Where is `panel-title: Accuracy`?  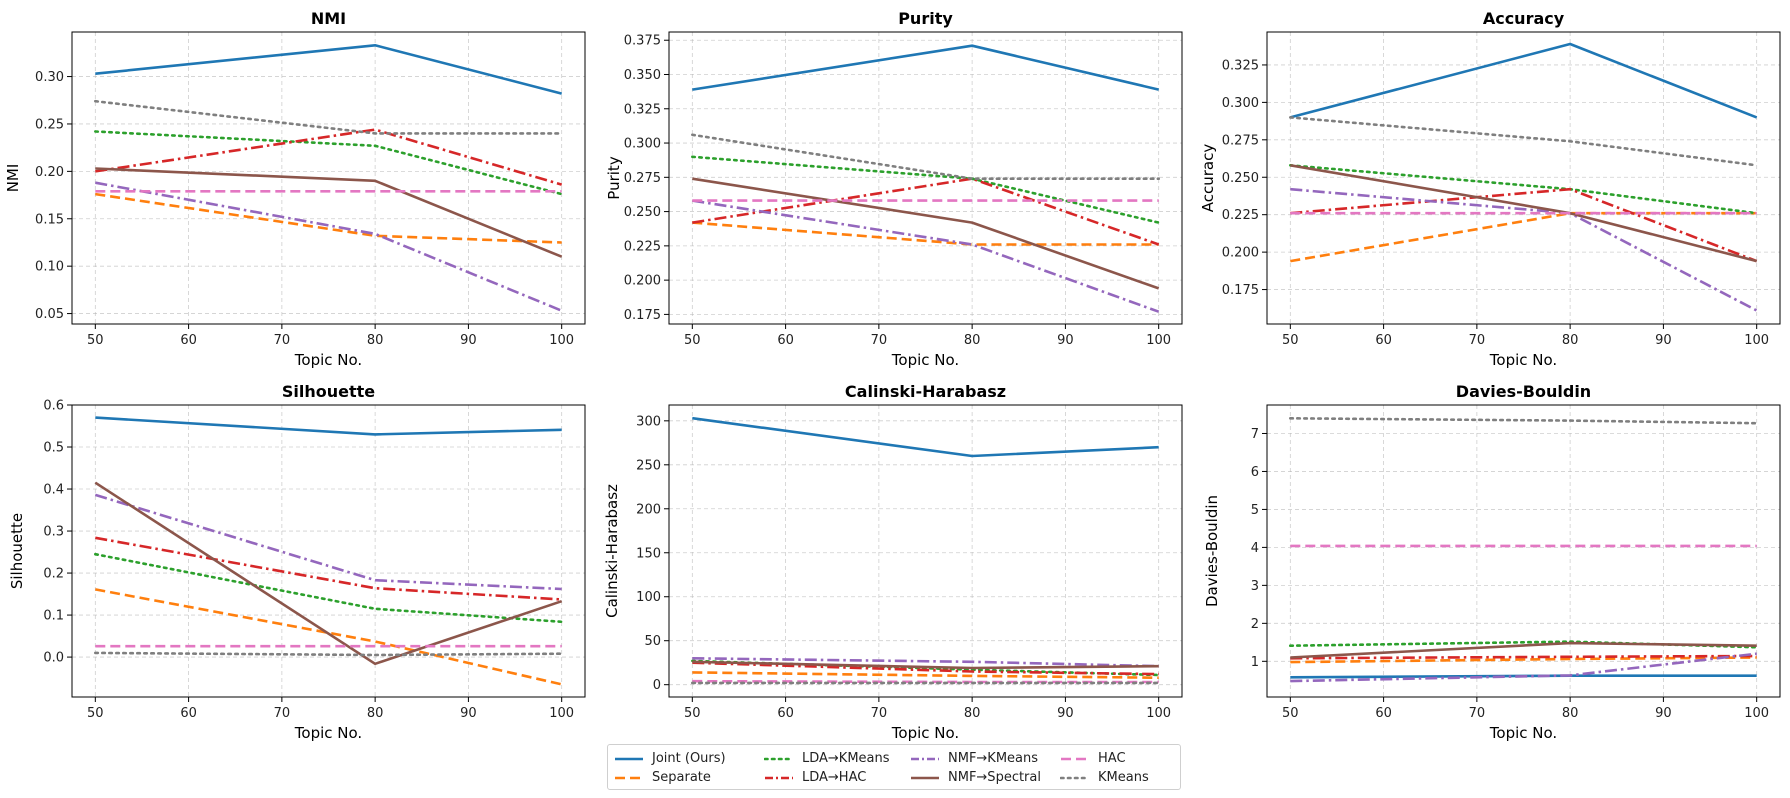
panel-title: Accuracy is located at coordinates (1524, 18).